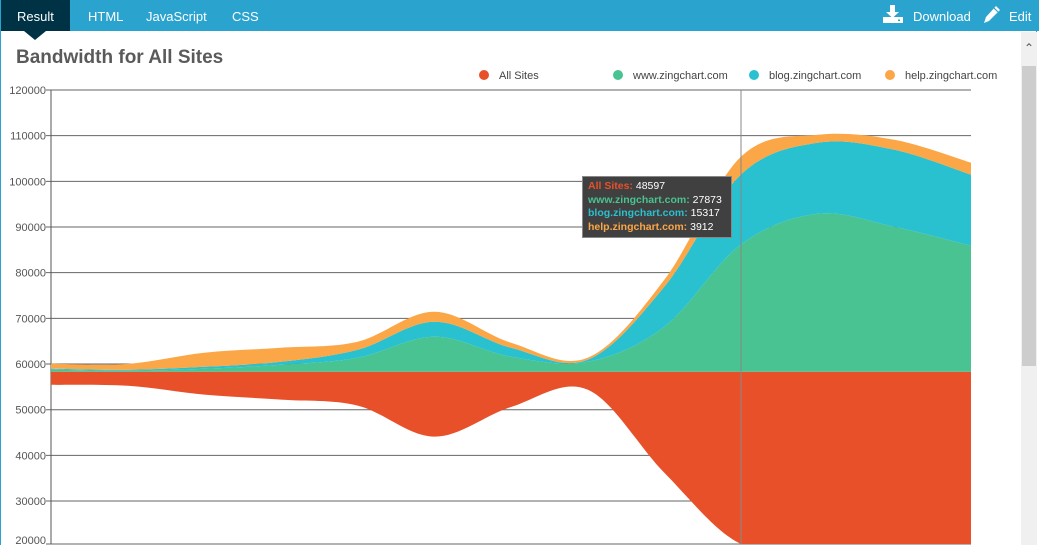 This screenshot has width=1039, height=545. I want to click on download-icon, so click(893, 14).